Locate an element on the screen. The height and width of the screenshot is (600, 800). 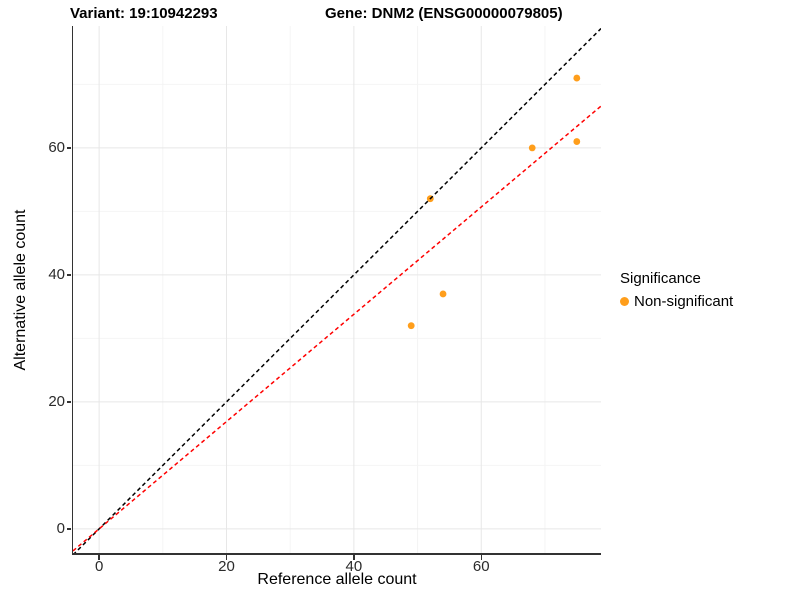
y-tick-label: 0 is located at coordinates (60, 528).